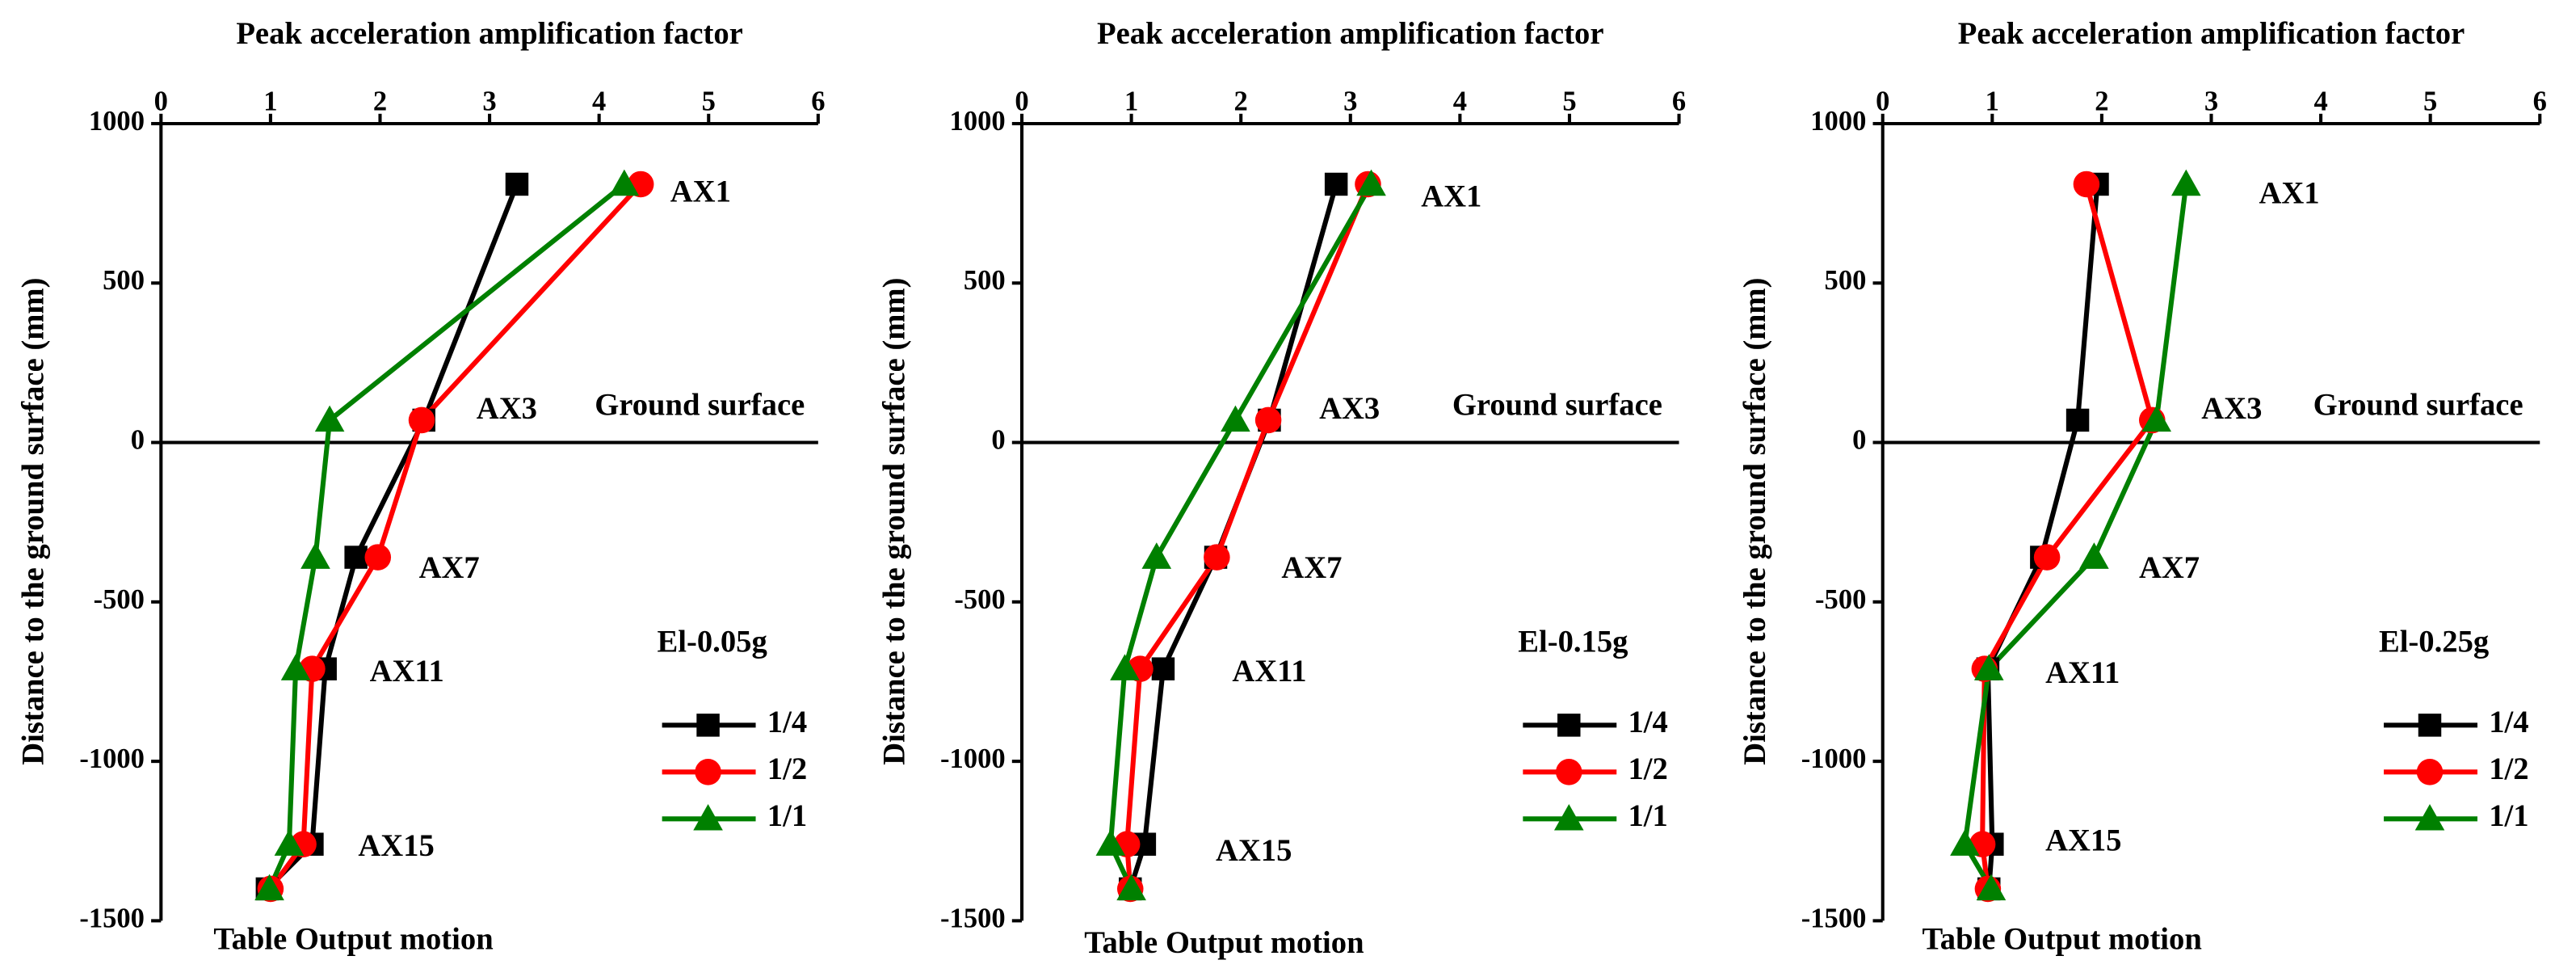  What do you see at coordinates (1834, 758) in the screenshot?
I see `y-tick-label: -1000` at bounding box center [1834, 758].